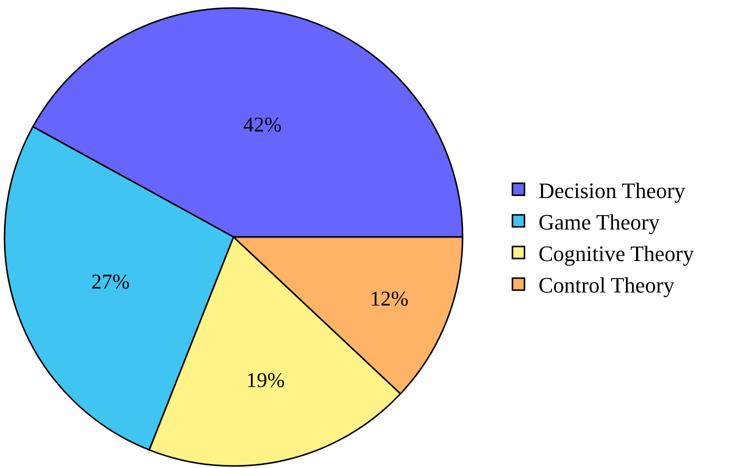 This screenshot has width=745, height=468. What do you see at coordinates (599, 221) in the screenshot?
I see `legend-label: Game Theory` at bounding box center [599, 221].